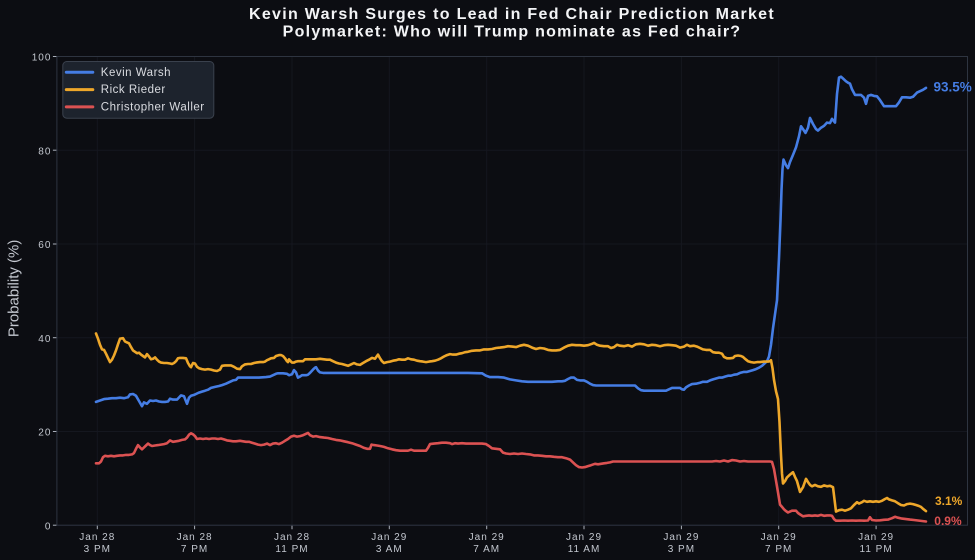 The width and height of the screenshot is (975, 560). Describe the element at coordinates (949, 501) in the screenshot. I see `svg-text: 3.1%` at that location.